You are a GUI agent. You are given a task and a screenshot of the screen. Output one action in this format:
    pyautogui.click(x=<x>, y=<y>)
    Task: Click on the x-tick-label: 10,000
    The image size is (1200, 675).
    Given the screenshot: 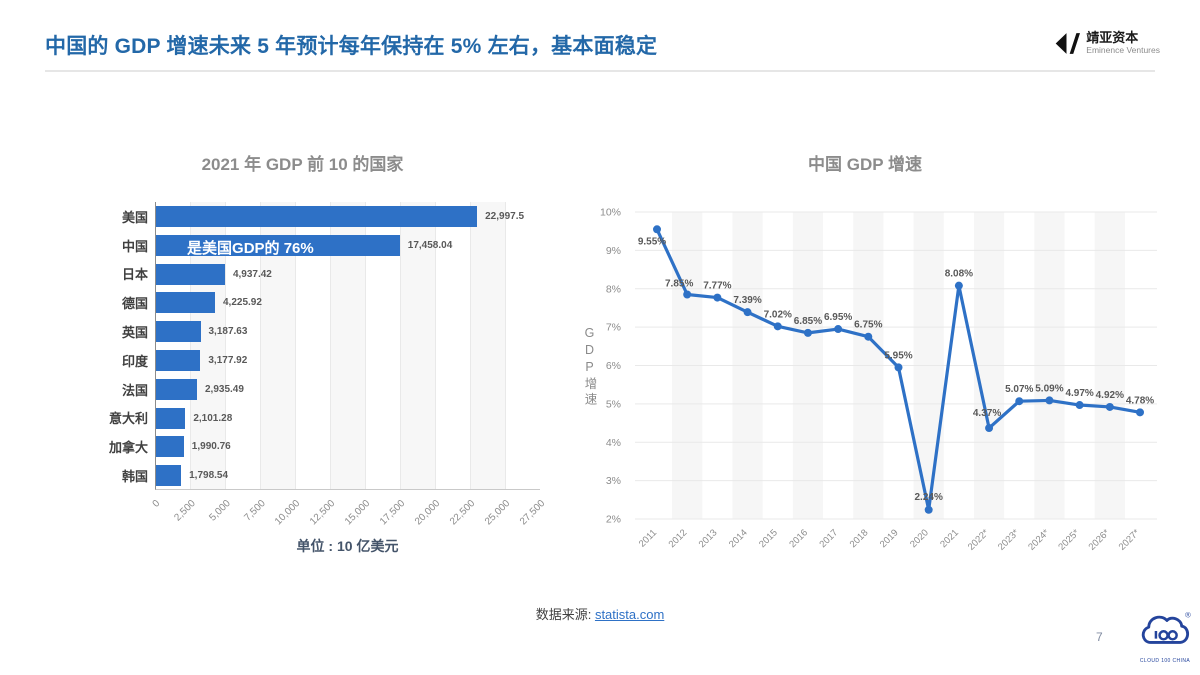 What is the action you would take?
    pyautogui.click(x=288, y=513)
    